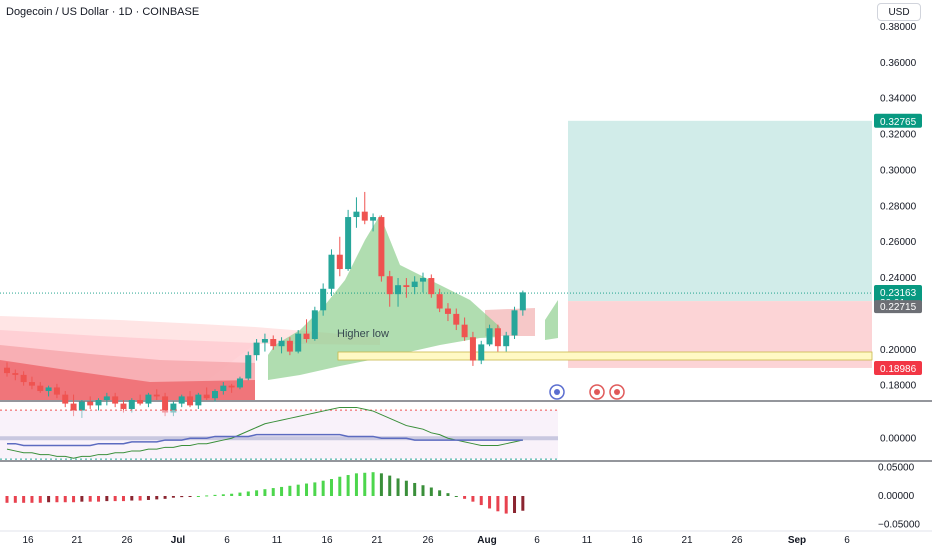 This screenshot has height=555, width=932. I want to click on time-tick-label: 11, so click(587, 540).